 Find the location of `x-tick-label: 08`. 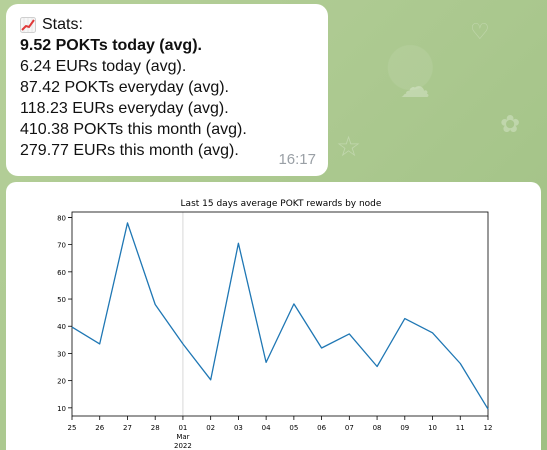

x-tick-label: 08 is located at coordinates (377, 428).